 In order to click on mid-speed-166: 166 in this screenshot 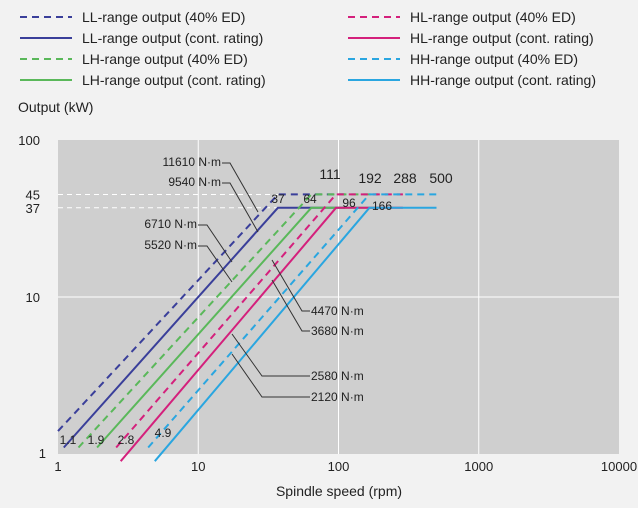, I will do `click(382, 206)`.